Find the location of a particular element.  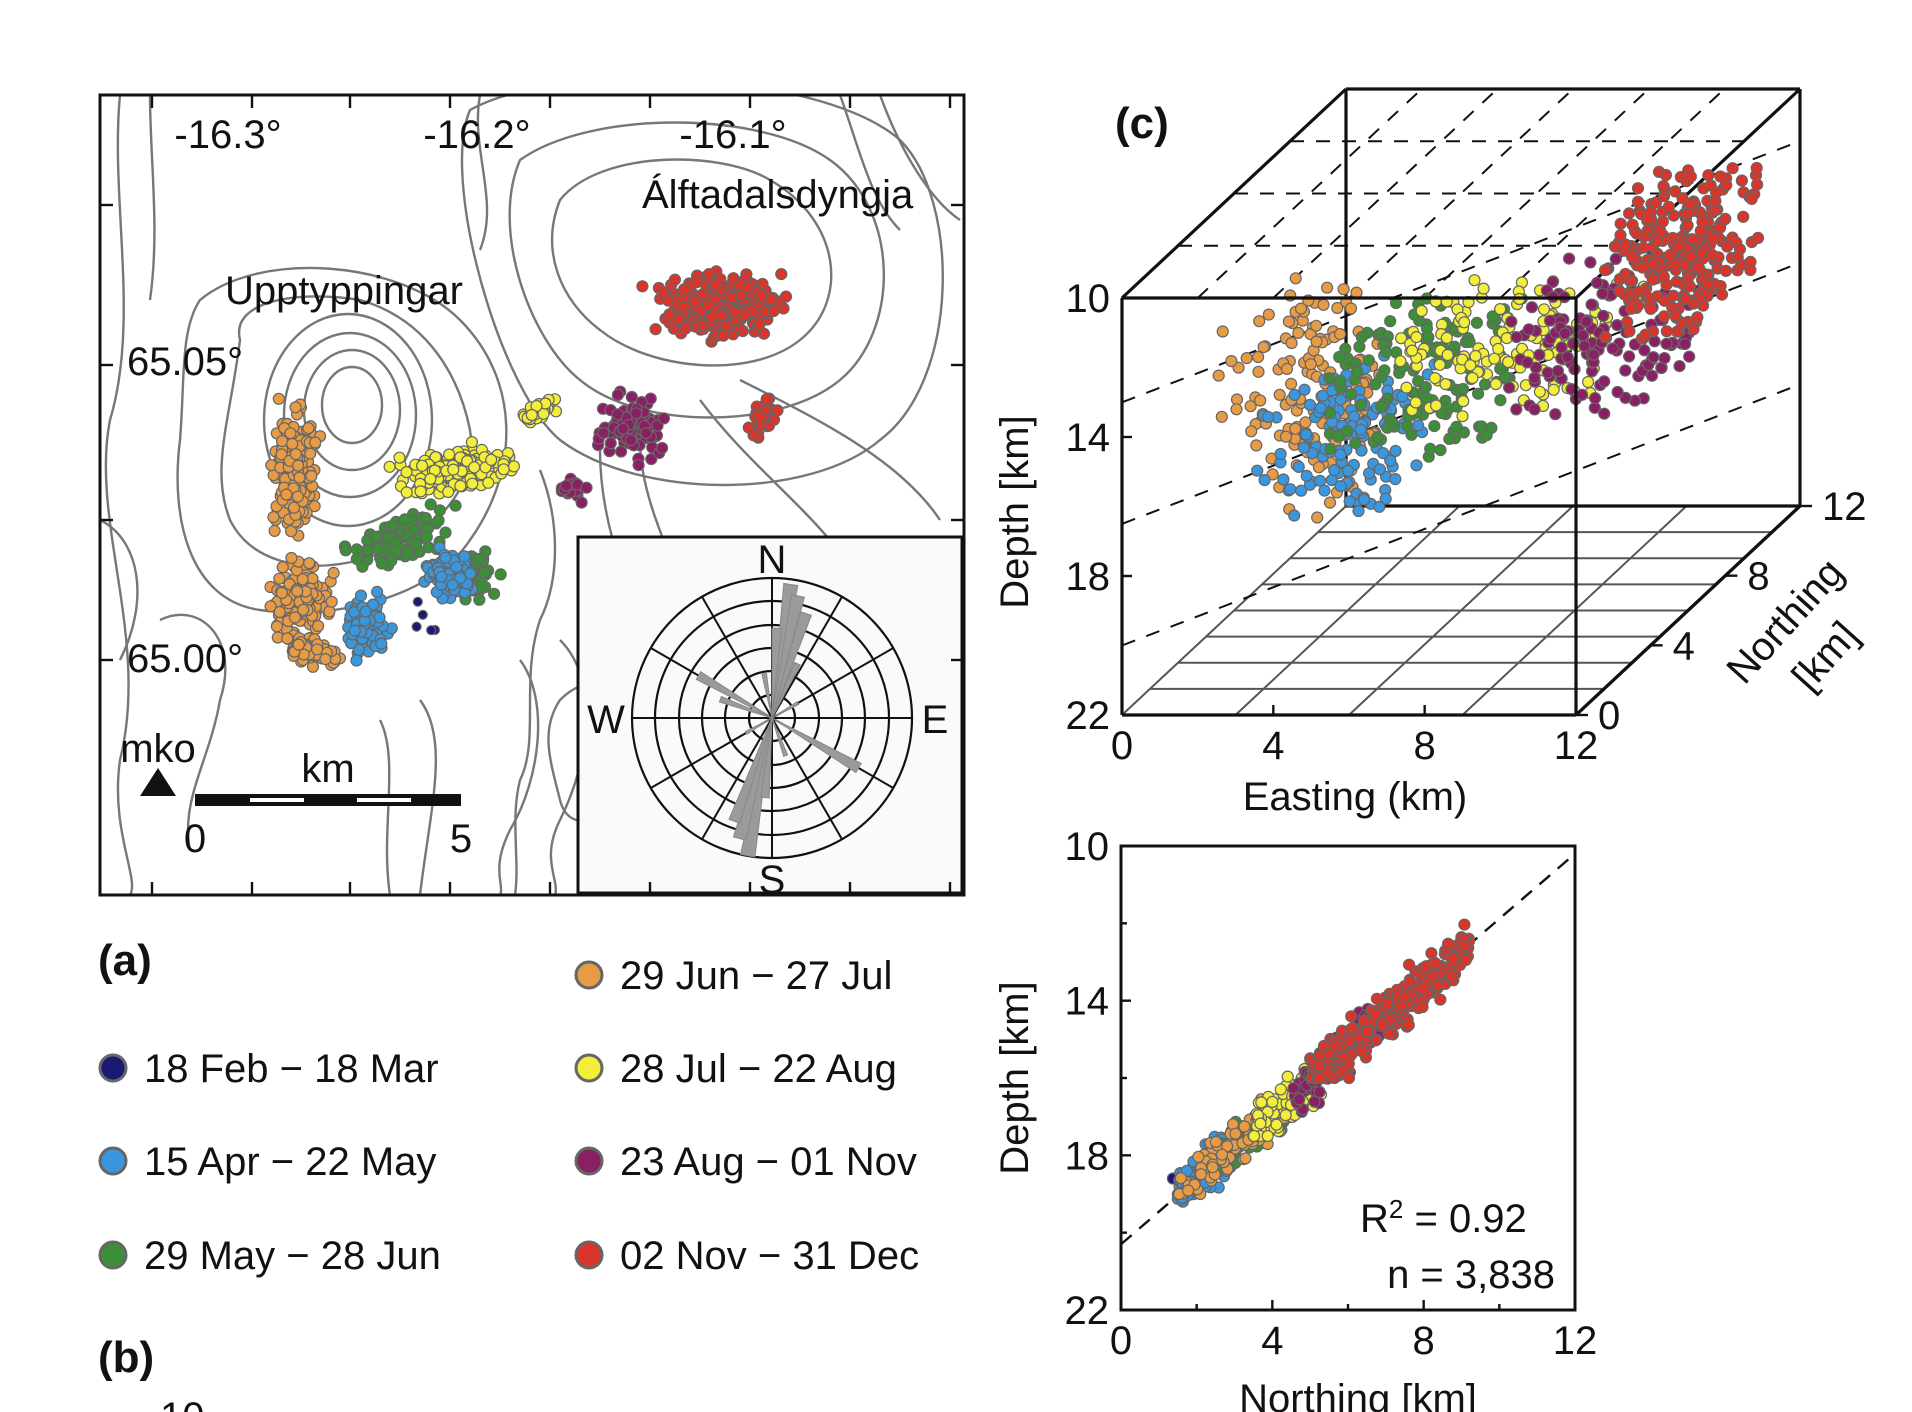

legend-item-4: 29 Jun − 27 Jul is located at coordinates (733, 976).